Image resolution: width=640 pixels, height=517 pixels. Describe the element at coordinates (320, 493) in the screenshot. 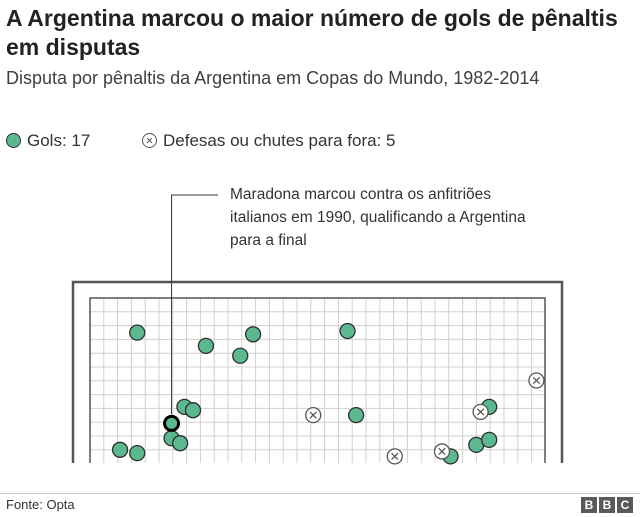

I see `footer-divider` at that location.